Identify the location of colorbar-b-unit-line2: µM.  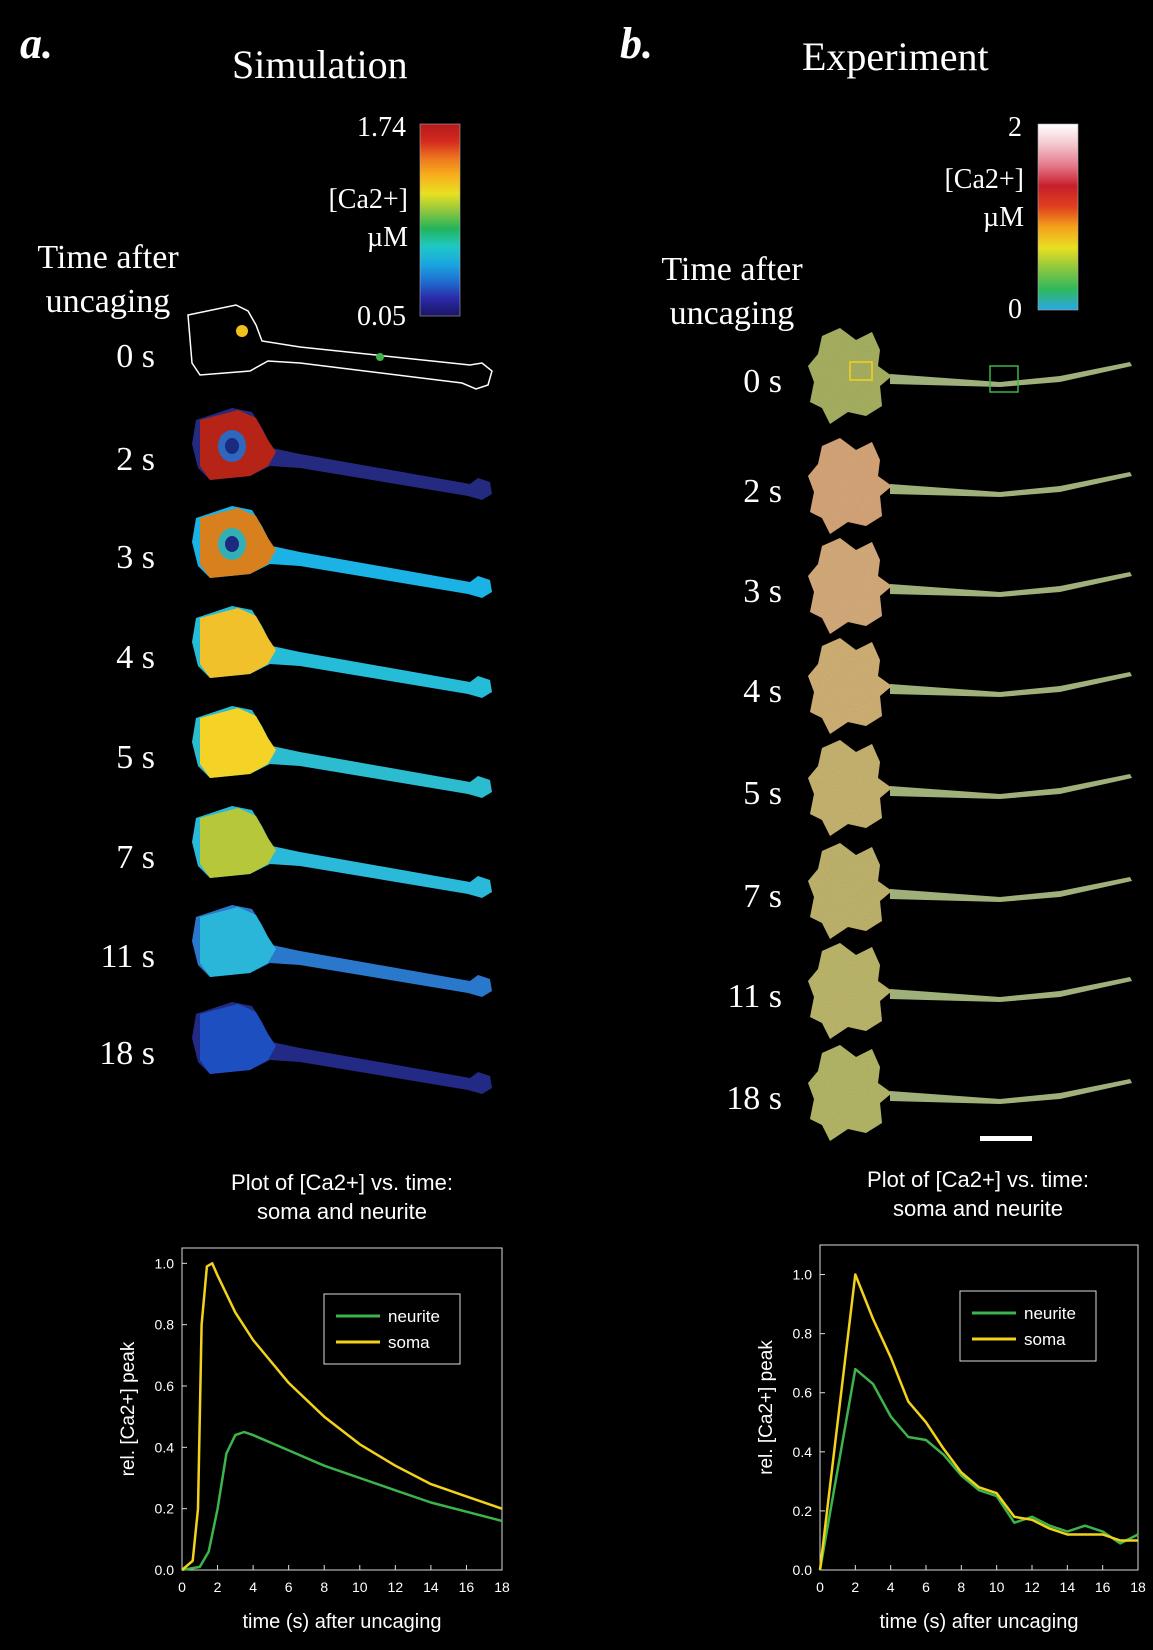
(1003, 217).